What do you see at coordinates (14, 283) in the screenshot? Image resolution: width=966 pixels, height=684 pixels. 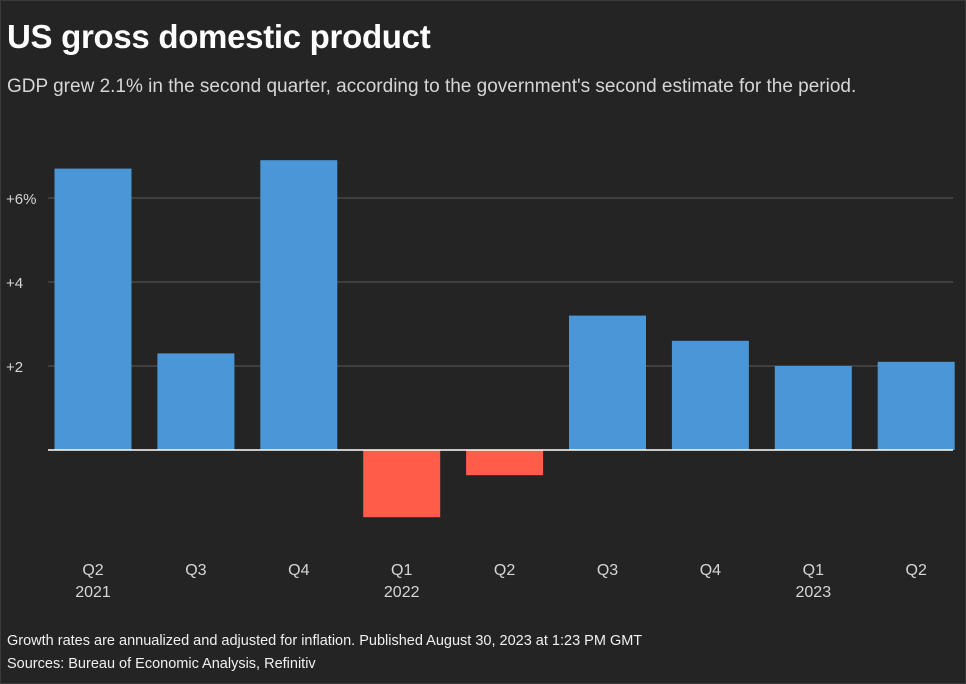 I see `y-tick-label: +4` at bounding box center [14, 283].